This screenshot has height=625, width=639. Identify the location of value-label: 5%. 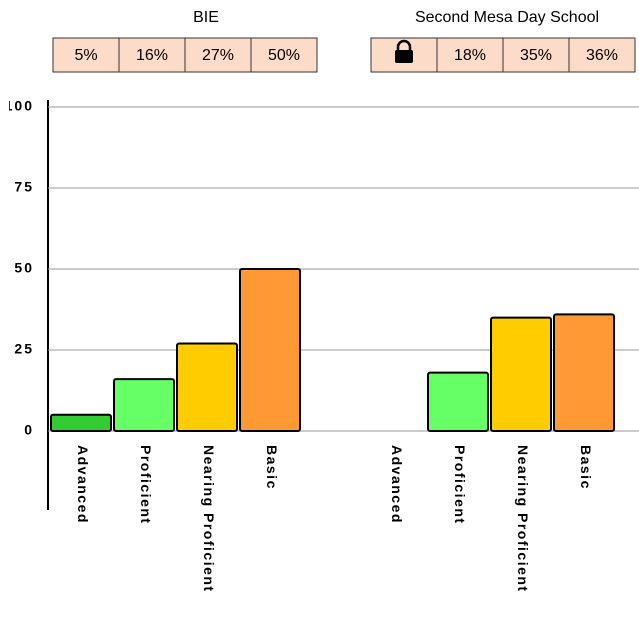
(85, 55).